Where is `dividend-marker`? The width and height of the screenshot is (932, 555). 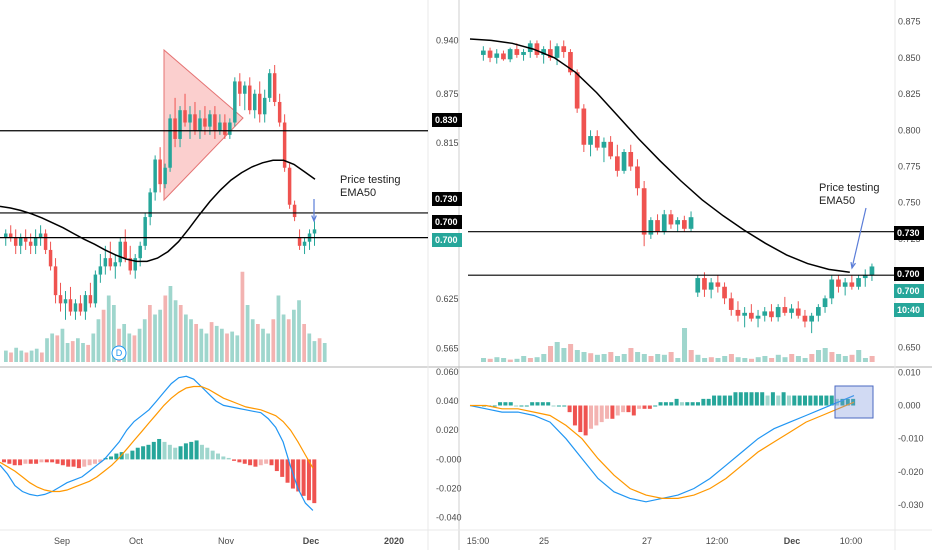
dividend-marker is located at coordinates (119, 353).